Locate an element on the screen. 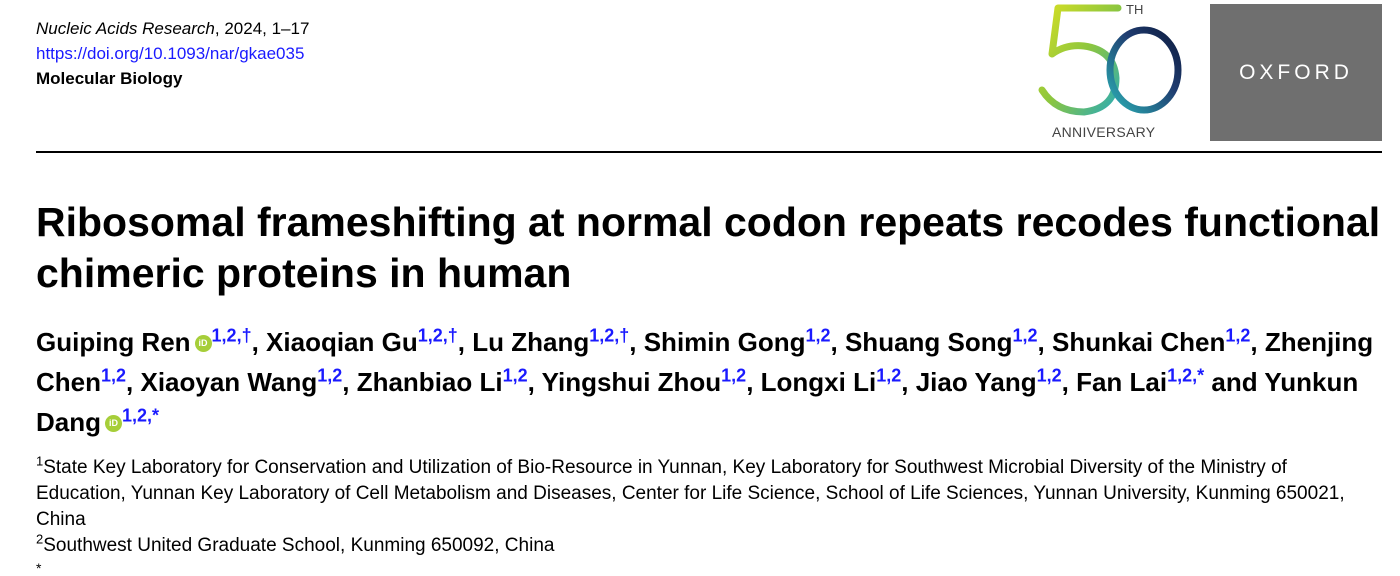 The height and width of the screenshot is (576, 1400). article-section: Molecular Biology is located at coordinates (109, 78).